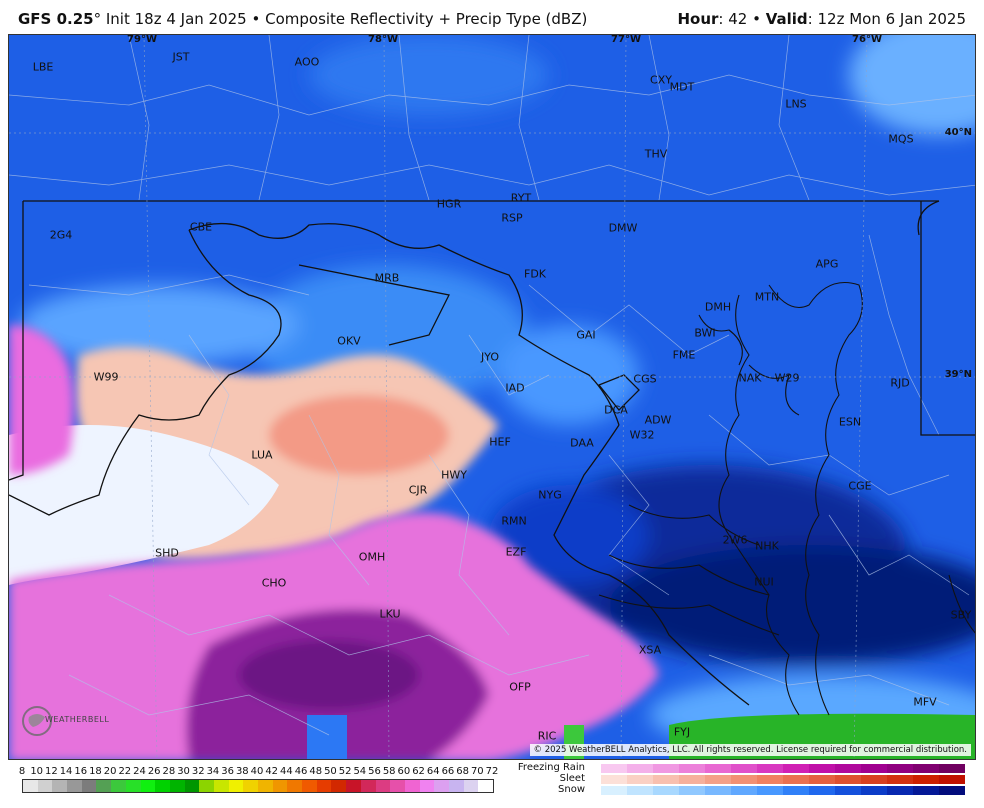  I want to click on legend-tick-label: 48, so click(316, 771).